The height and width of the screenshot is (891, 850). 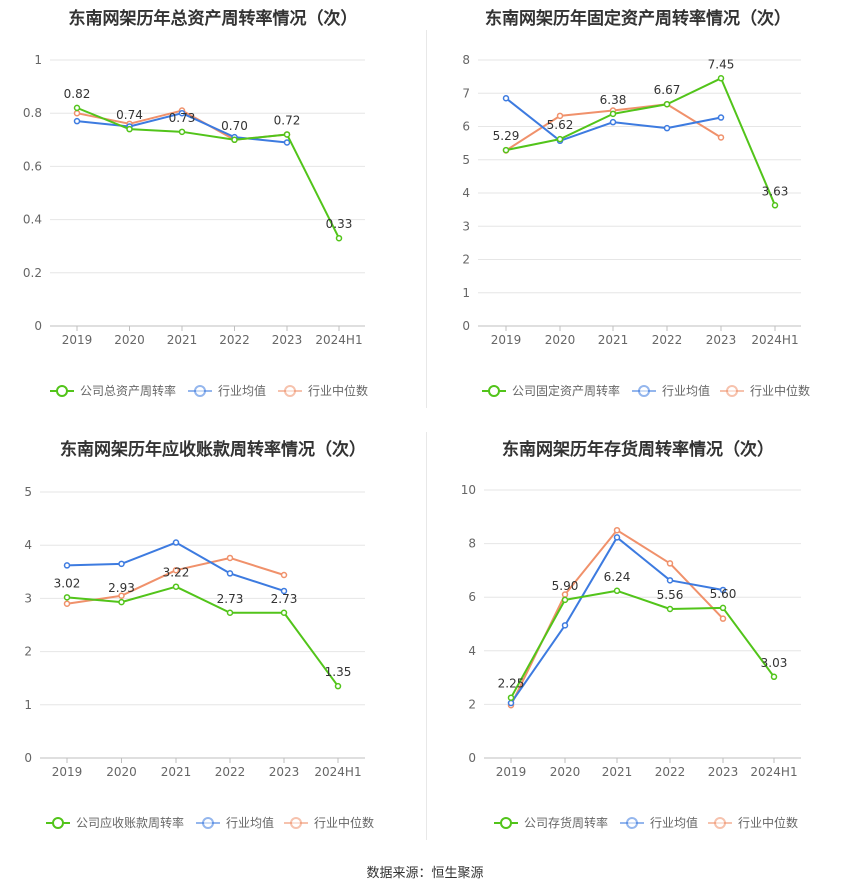 What do you see at coordinates (287, 120) in the screenshot?
I see `data-label: 0.72` at bounding box center [287, 120].